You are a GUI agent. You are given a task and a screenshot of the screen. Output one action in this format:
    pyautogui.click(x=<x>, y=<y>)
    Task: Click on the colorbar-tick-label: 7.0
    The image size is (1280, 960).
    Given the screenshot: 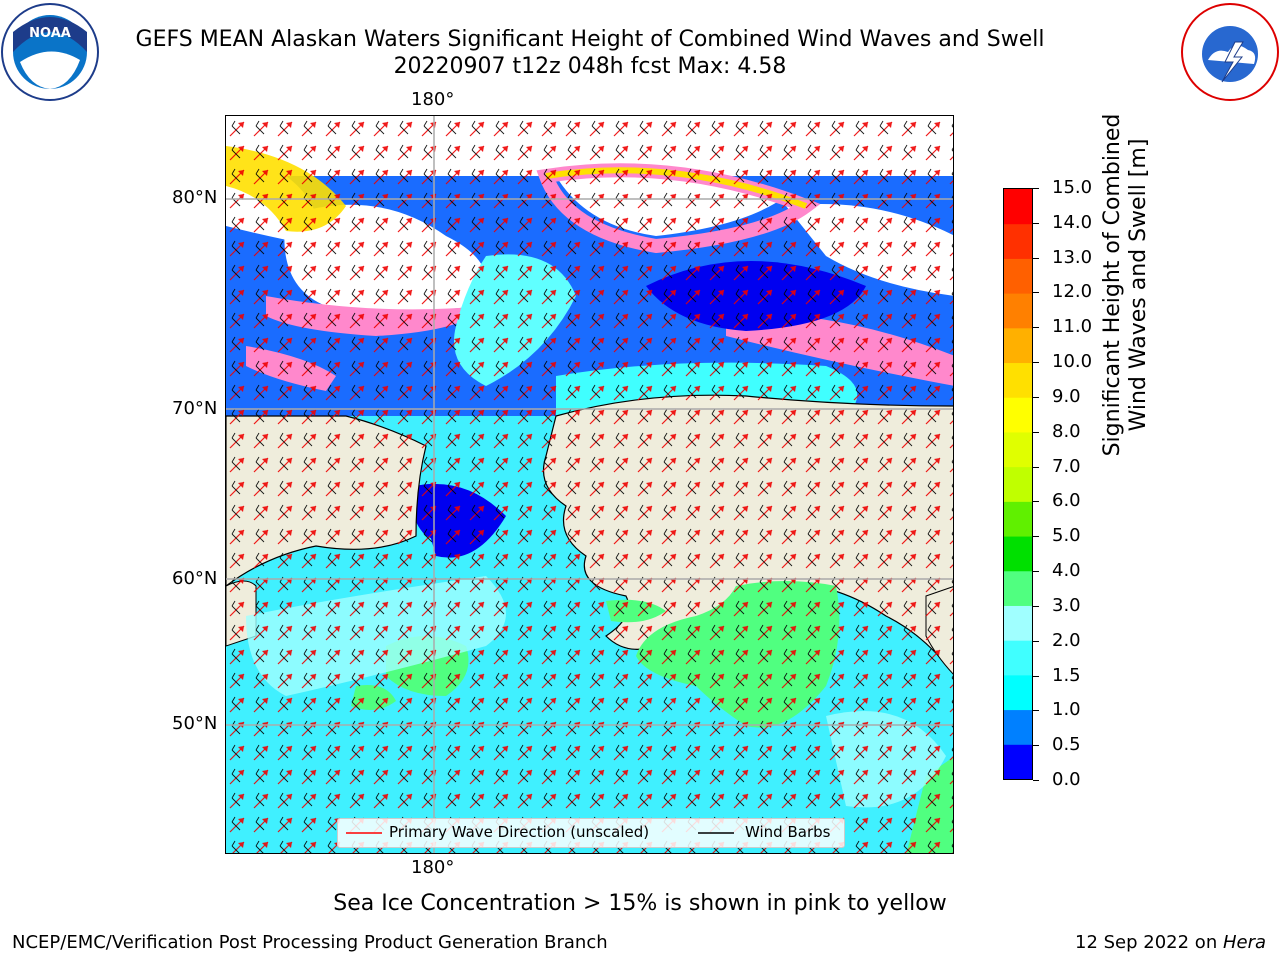 What is the action you would take?
    pyautogui.click(x=1066, y=466)
    